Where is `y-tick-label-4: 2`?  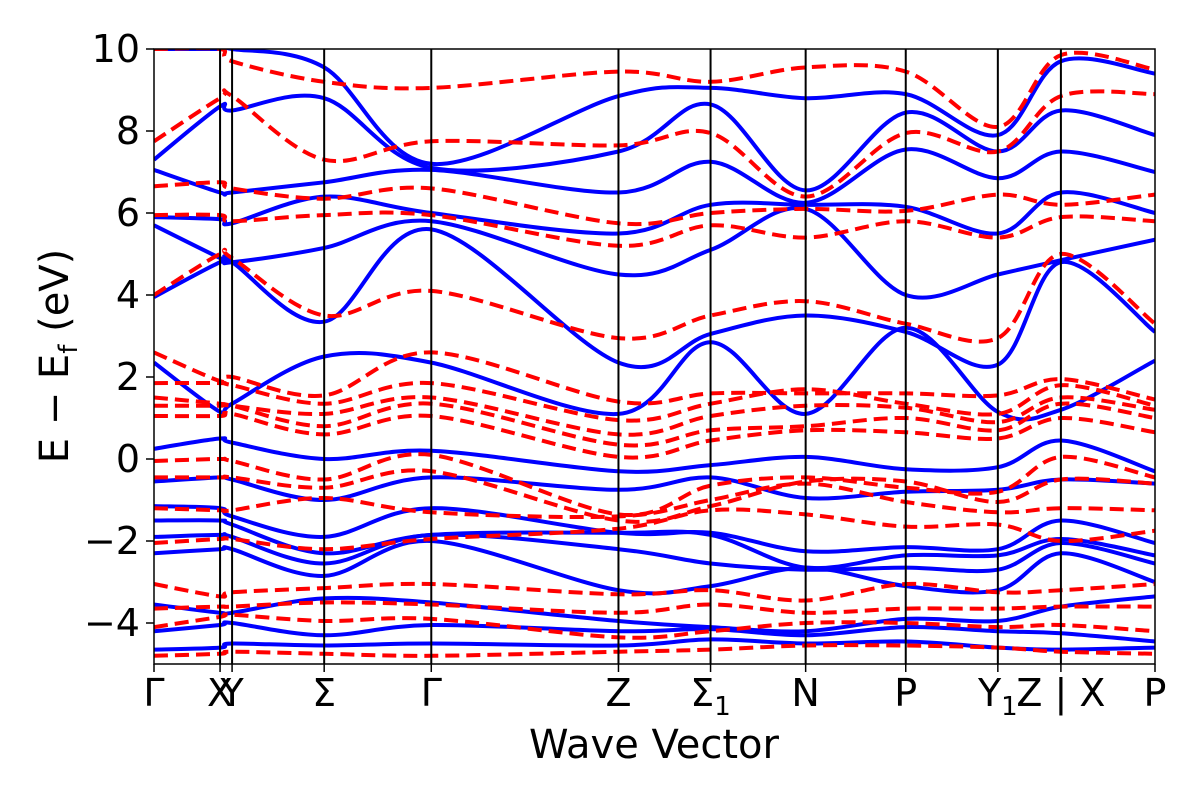 y-tick-label-4: 2 is located at coordinates (128, 377).